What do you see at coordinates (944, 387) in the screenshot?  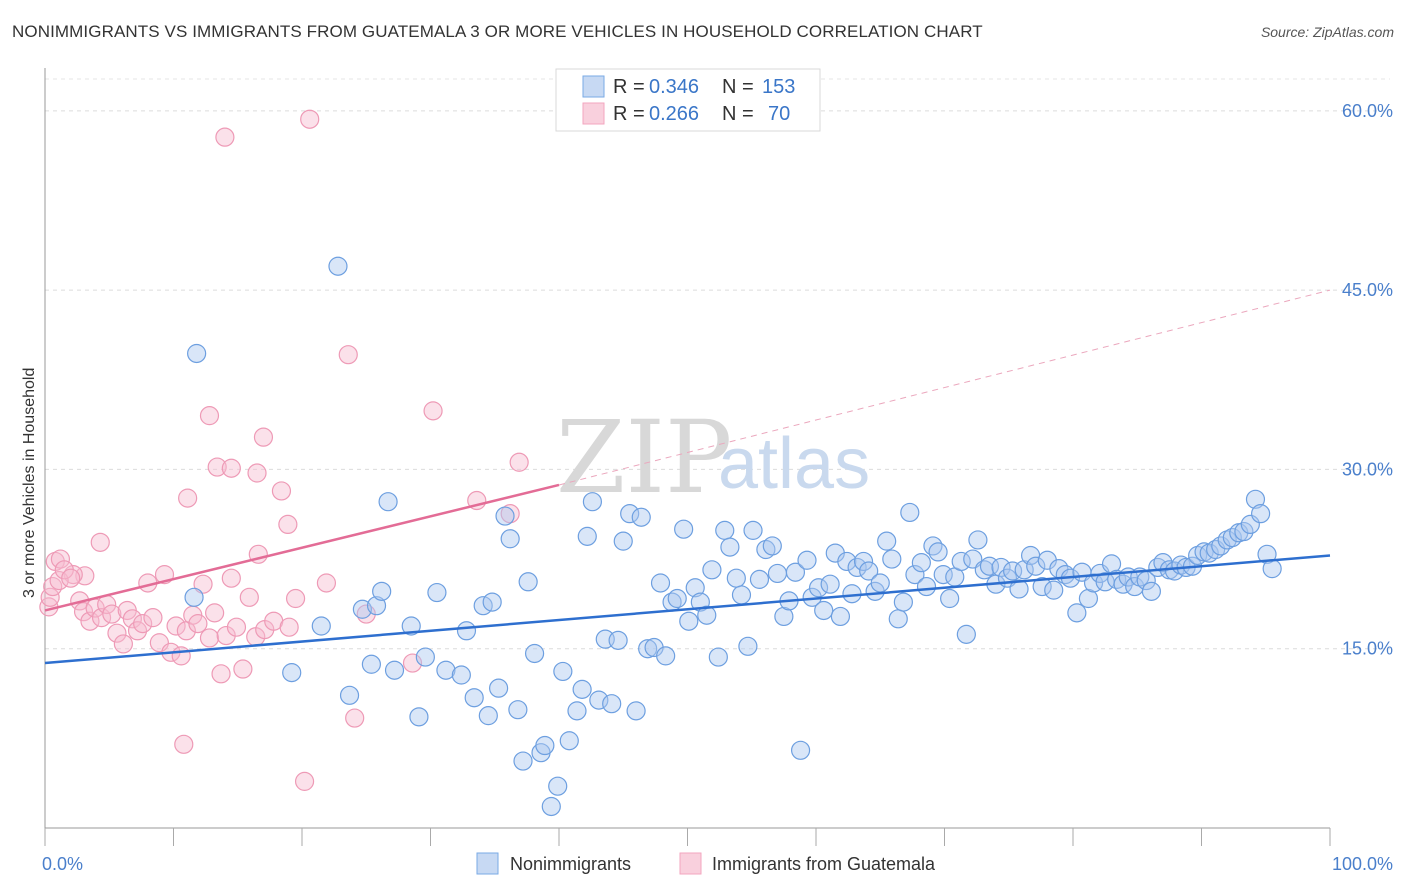 I see `immigrants-trend-extension` at bounding box center [944, 387].